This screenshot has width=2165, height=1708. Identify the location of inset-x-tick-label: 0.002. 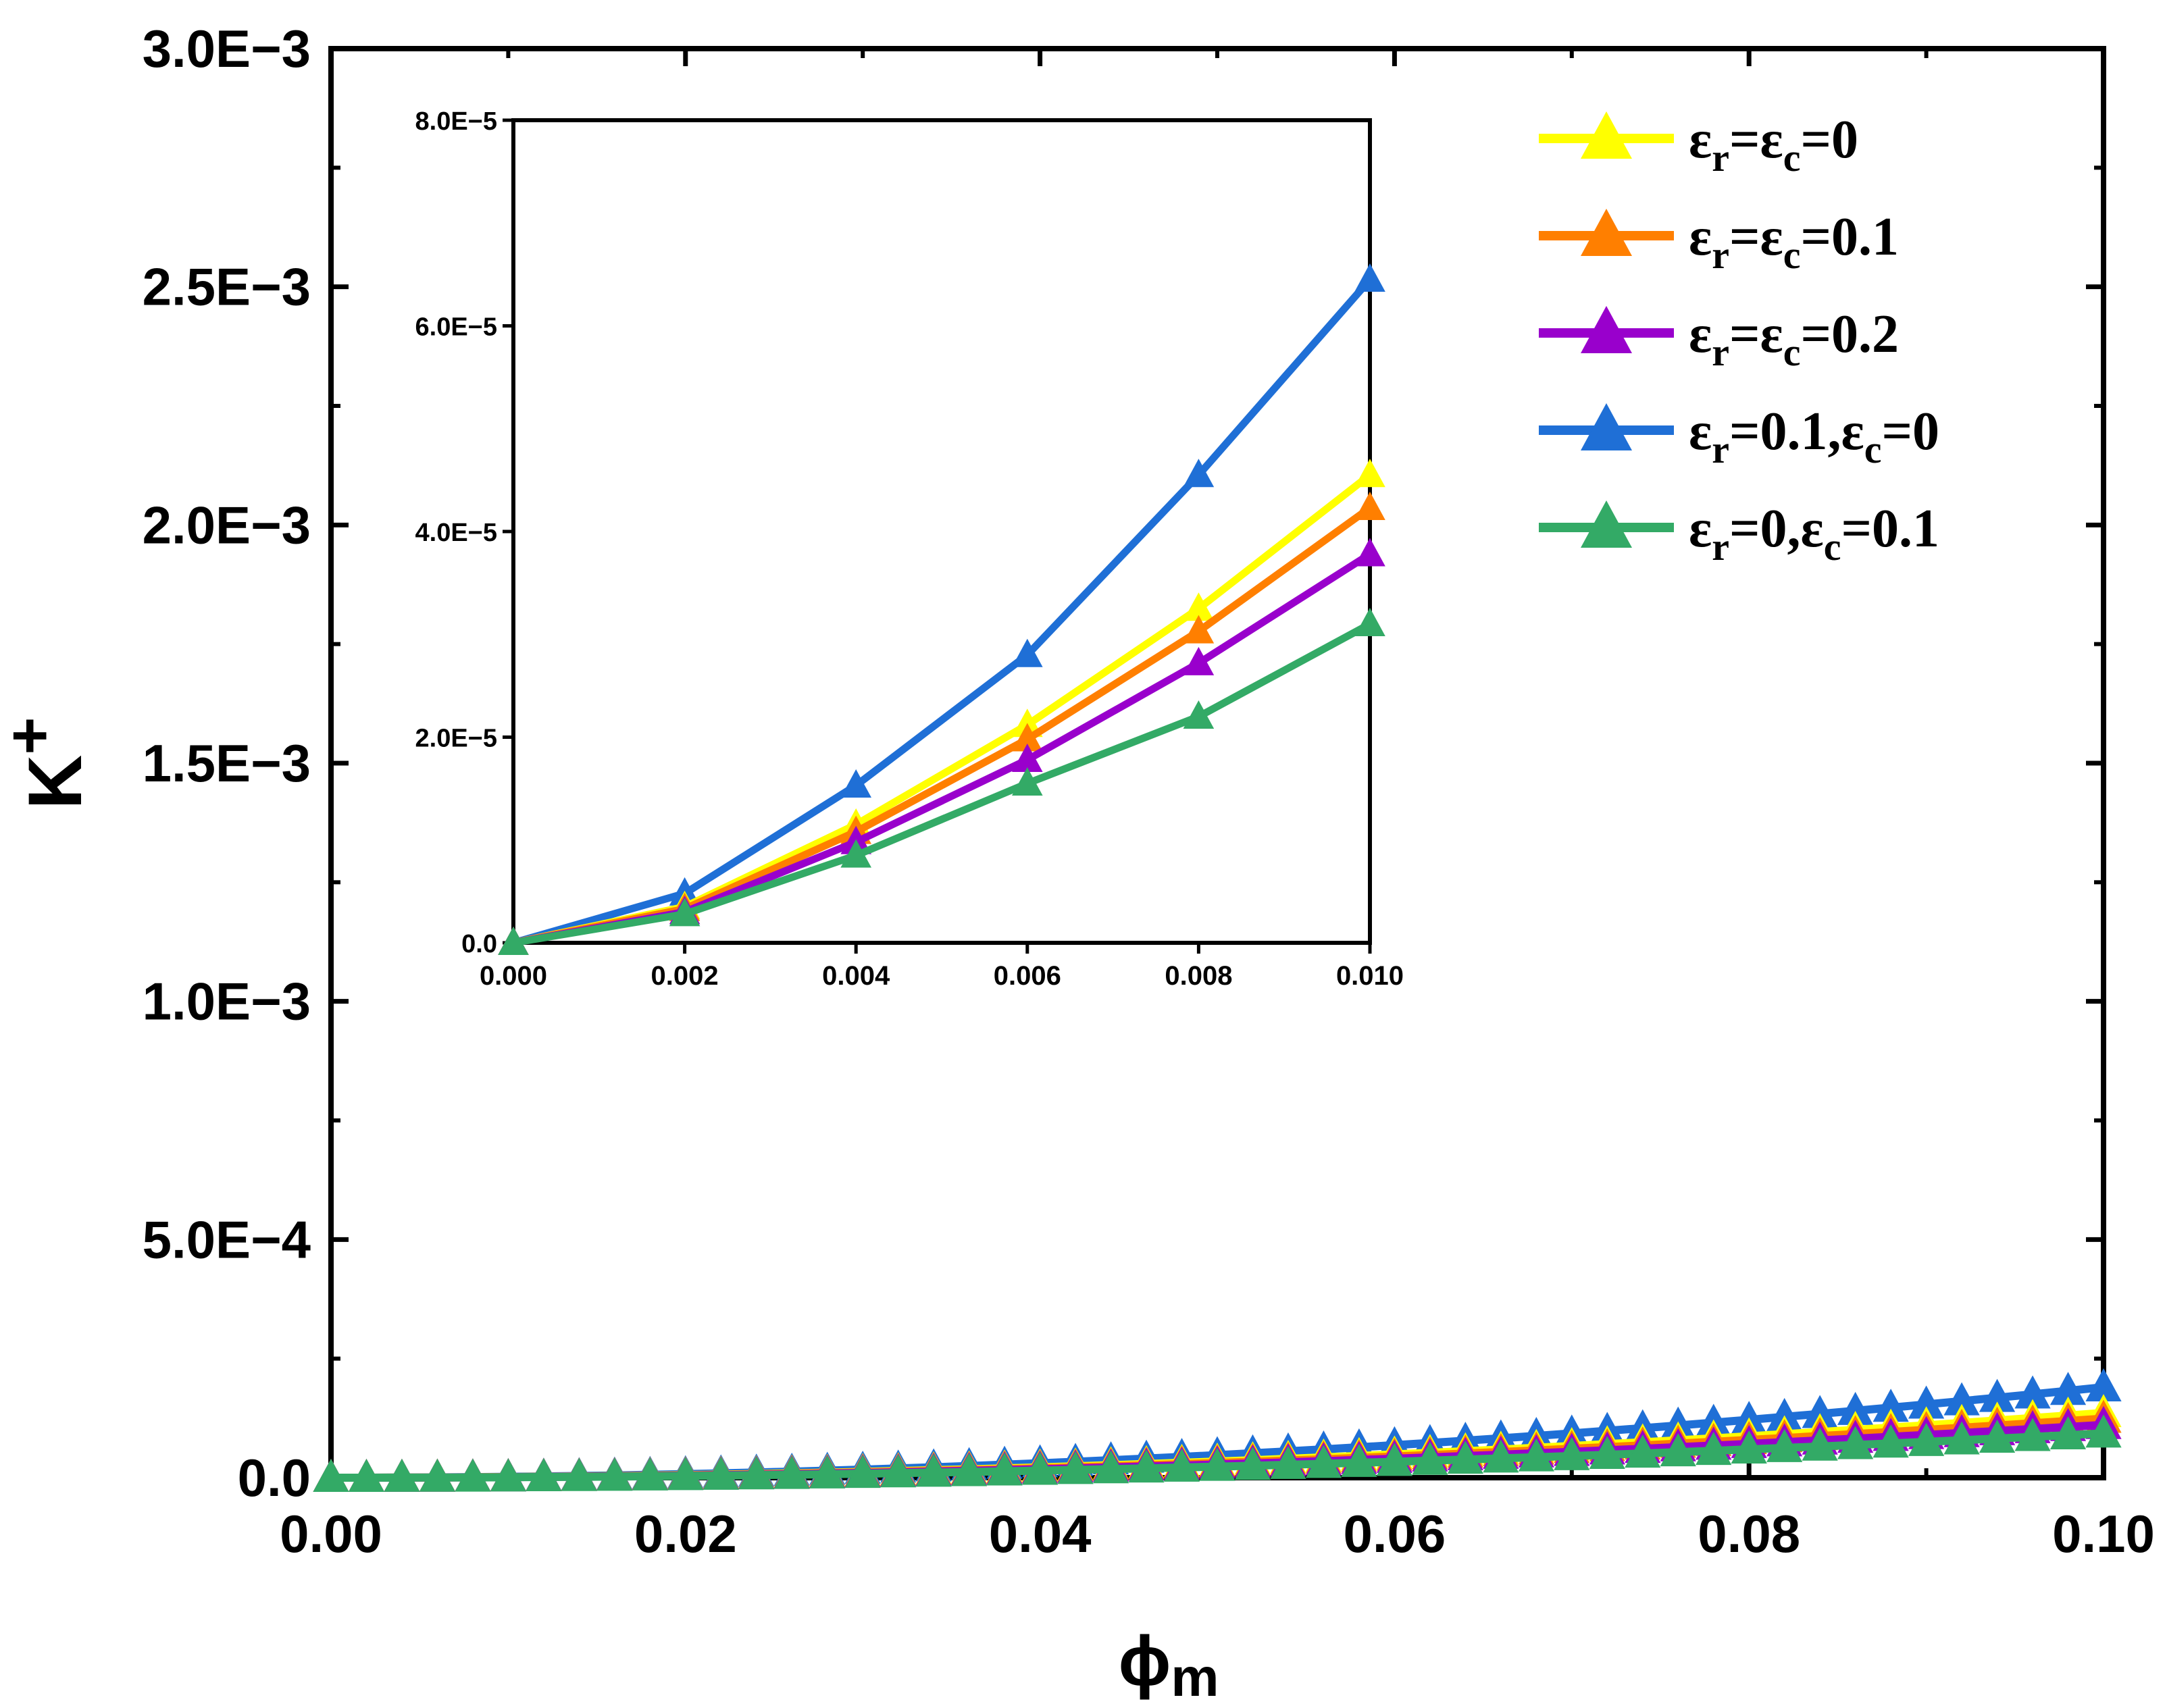
(685, 976).